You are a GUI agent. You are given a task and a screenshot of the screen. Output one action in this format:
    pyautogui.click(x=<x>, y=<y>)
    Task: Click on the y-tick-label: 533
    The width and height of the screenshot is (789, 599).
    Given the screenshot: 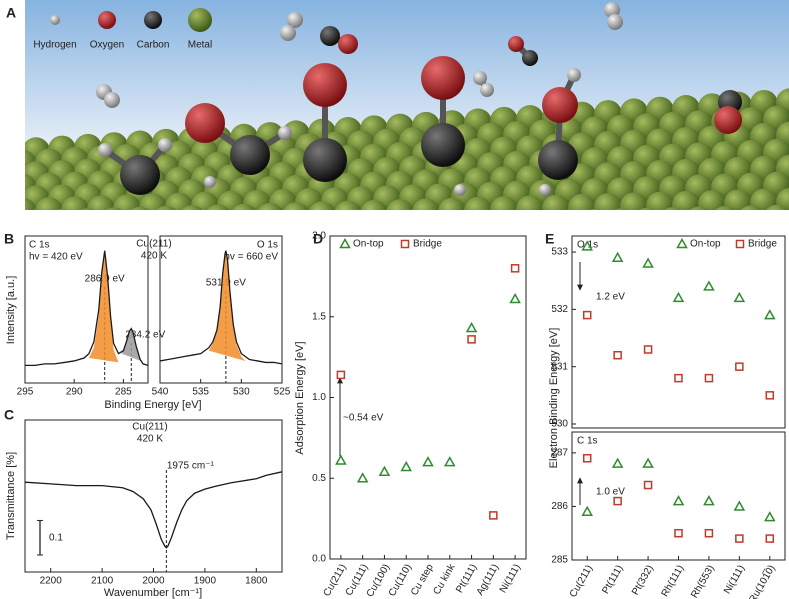 What is the action you would take?
    pyautogui.click(x=559, y=252)
    